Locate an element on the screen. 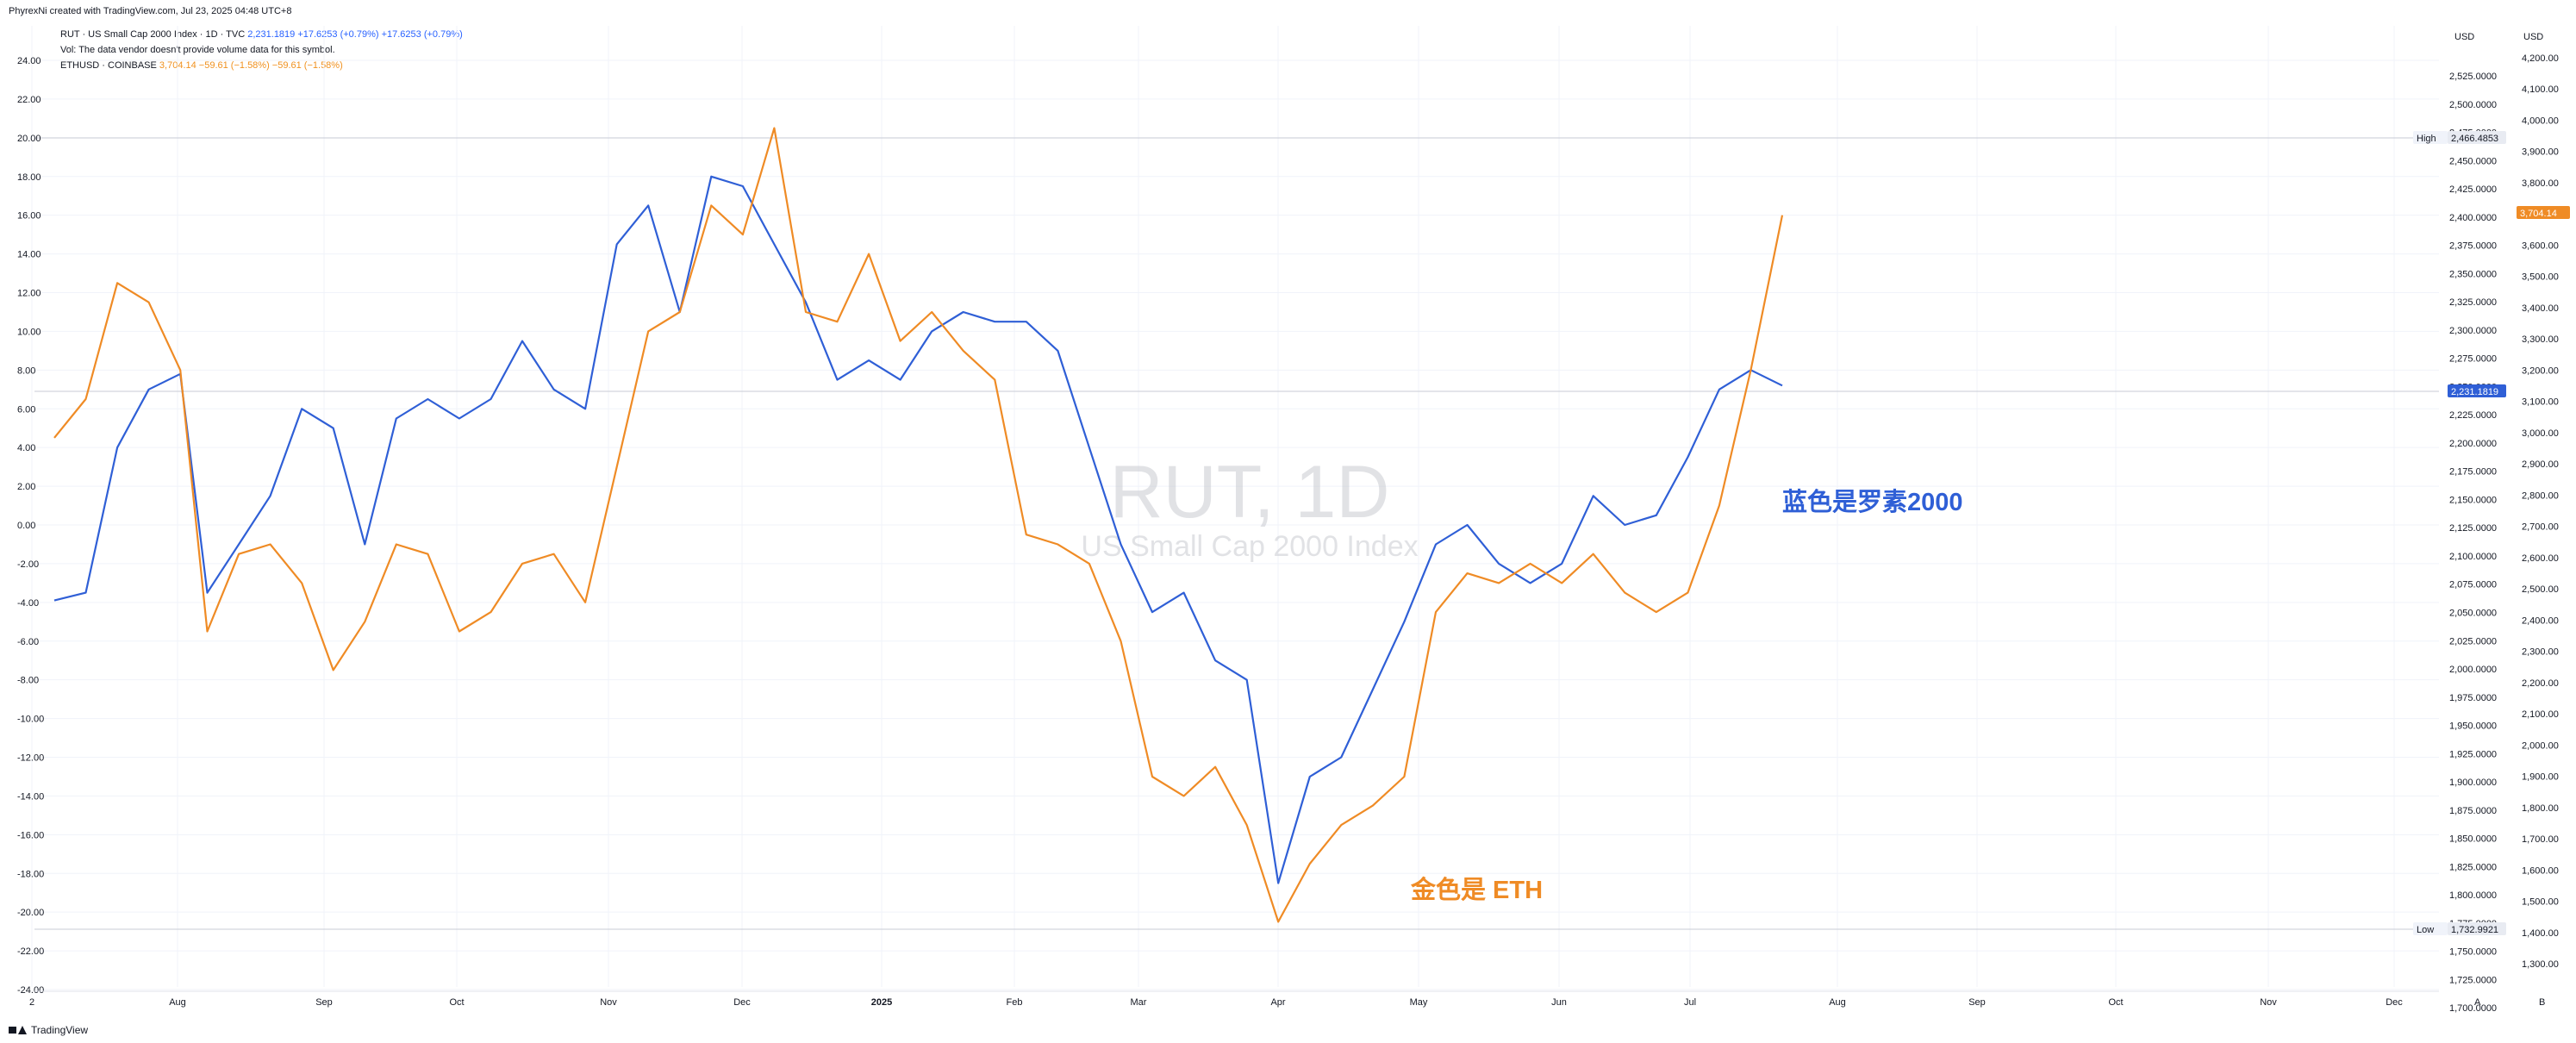 The image size is (2576, 1043). symbol-watermark: RUT, 1D US Small Cap 2000 Index is located at coordinates (1249, 507).